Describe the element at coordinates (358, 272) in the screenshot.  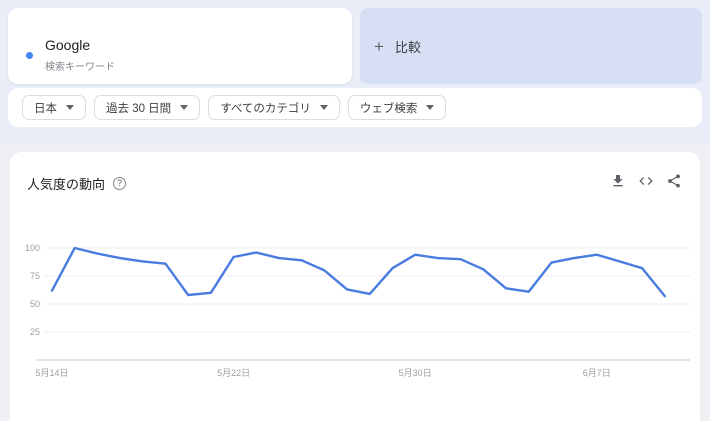
I see `trend-line` at that location.